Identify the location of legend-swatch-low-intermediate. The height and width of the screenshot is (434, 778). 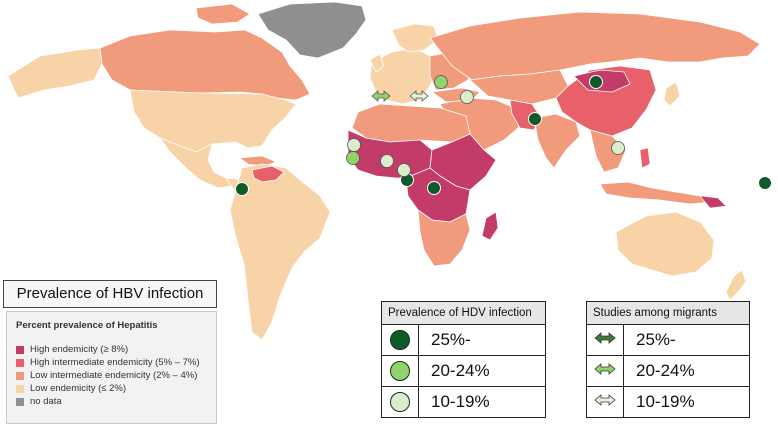
(20, 375).